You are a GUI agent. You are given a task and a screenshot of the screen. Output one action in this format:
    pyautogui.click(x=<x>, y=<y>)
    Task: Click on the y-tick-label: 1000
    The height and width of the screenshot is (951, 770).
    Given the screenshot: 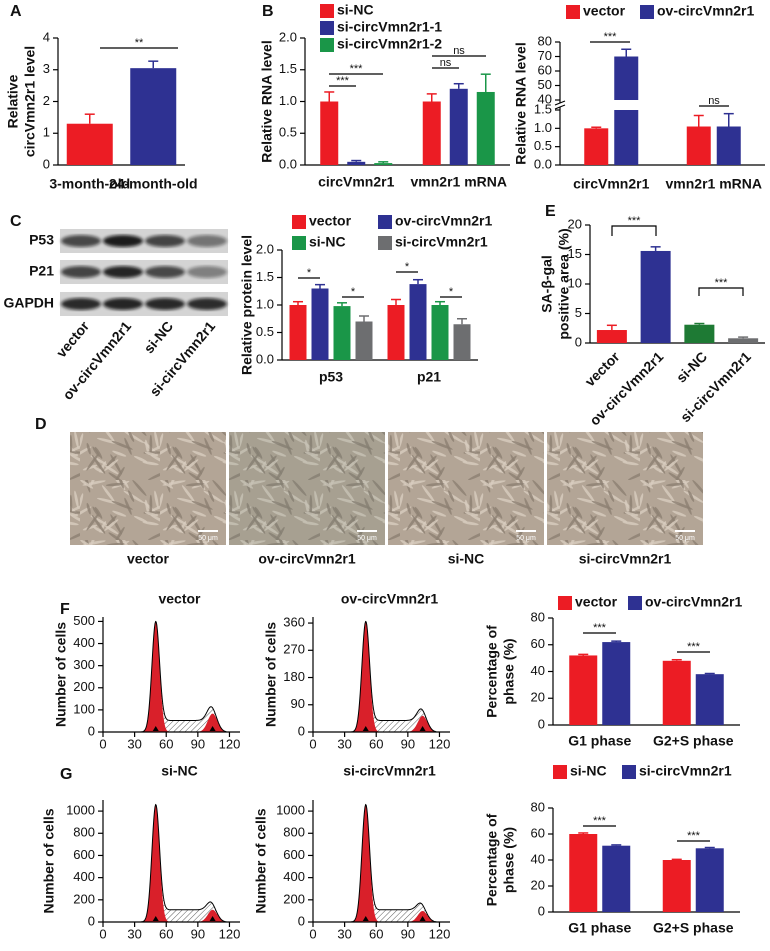 What is the action you would take?
    pyautogui.click(x=290, y=810)
    